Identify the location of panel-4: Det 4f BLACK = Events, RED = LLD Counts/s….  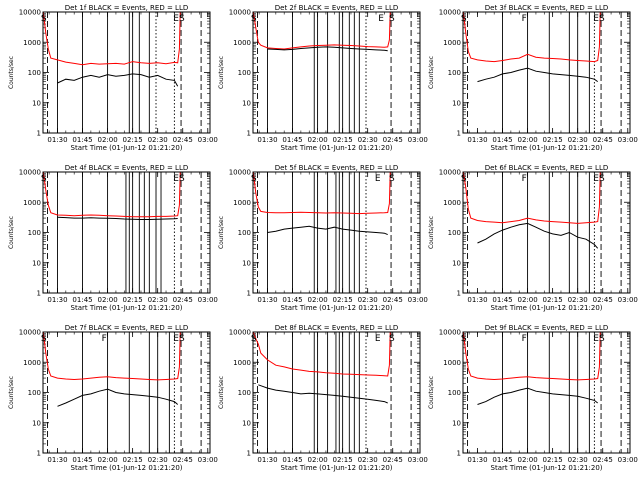
(113, 238).